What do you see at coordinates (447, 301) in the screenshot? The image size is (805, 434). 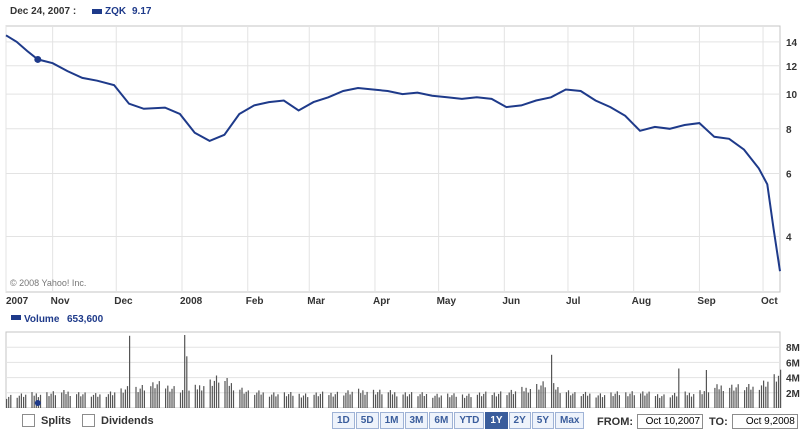 I see `price-x-tick: May` at bounding box center [447, 301].